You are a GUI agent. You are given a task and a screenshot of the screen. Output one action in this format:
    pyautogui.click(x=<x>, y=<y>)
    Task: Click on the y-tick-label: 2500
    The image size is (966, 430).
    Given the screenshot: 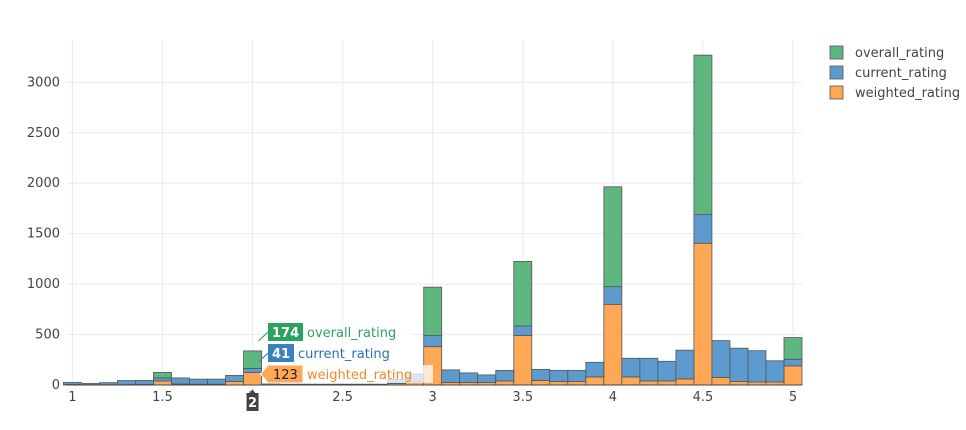 What is the action you would take?
    pyautogui.click(x=43, y=133)
    